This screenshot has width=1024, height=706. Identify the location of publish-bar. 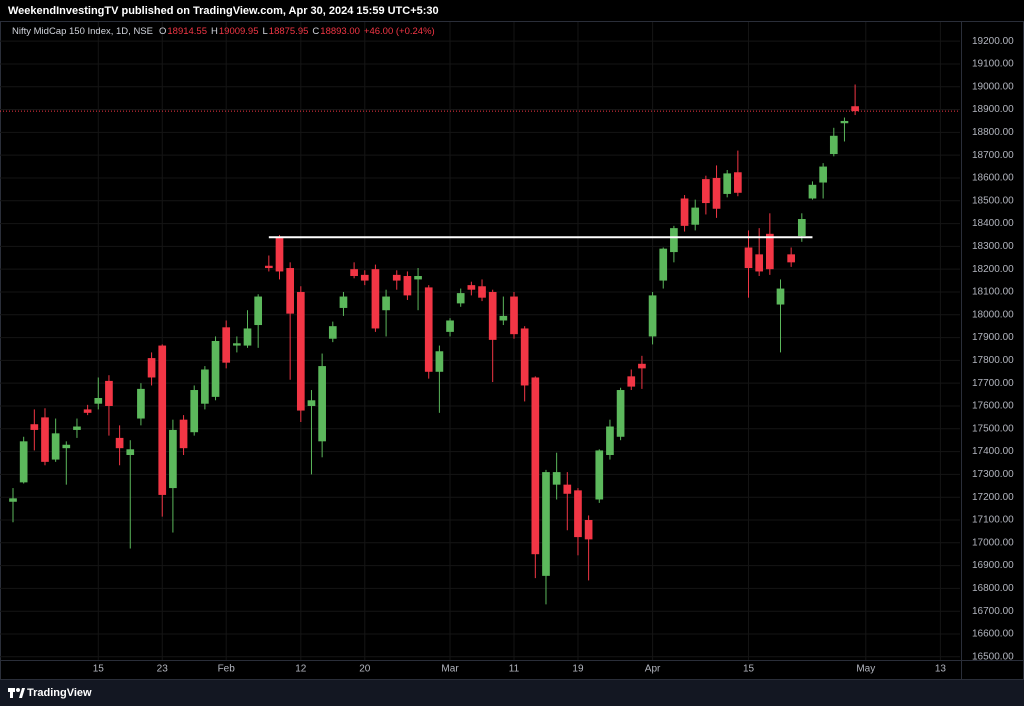
(512, 10).